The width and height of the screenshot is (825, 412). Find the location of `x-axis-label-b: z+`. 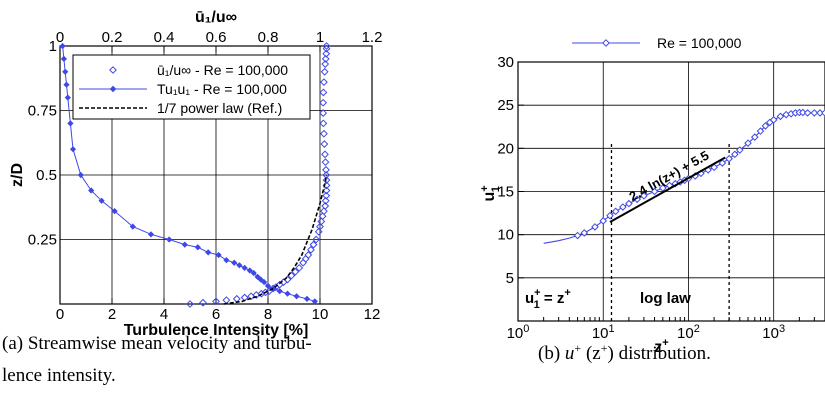

x-axis-label-b: z+ is located at coordinates (661, 346).